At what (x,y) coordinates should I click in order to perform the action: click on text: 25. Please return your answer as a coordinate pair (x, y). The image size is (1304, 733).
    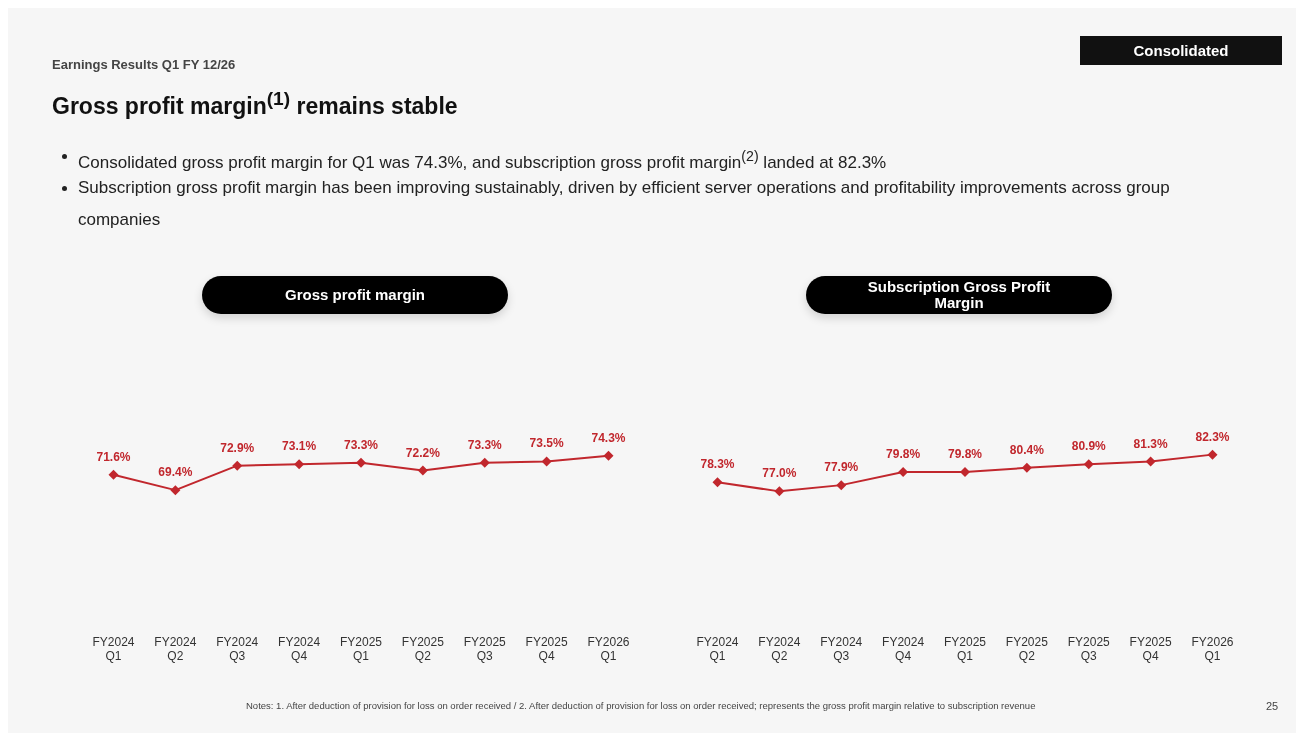
    Looking at the image, I should click on (1272, 706).